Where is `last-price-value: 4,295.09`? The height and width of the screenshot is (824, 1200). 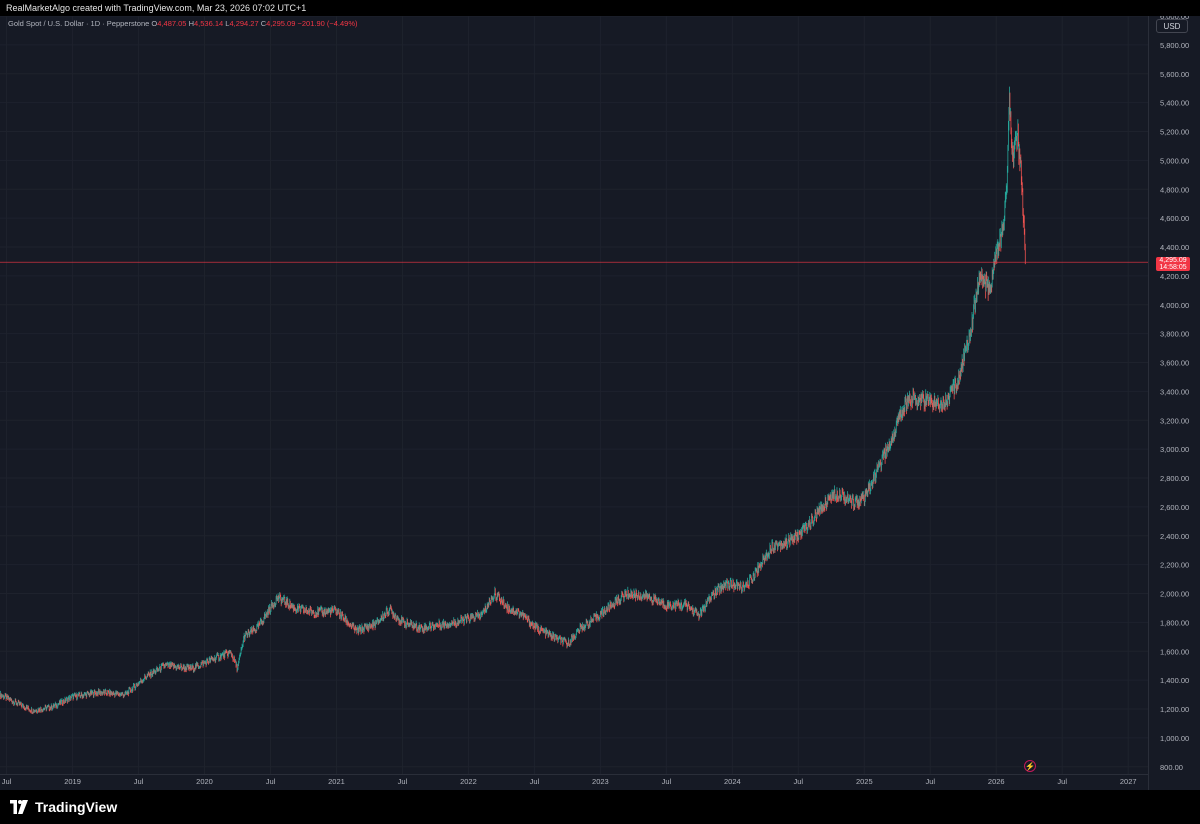 last-price-value: 4,295.09 is located at coordinates (1173, 261).